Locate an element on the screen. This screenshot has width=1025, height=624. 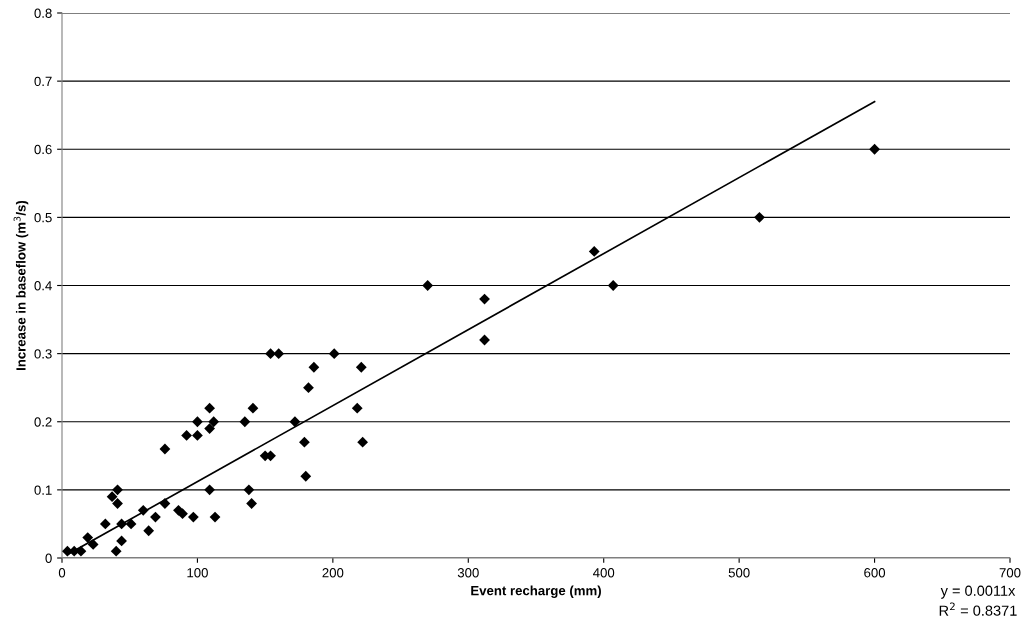
y-tick-label: 0 is located at coordinates (48, 558).